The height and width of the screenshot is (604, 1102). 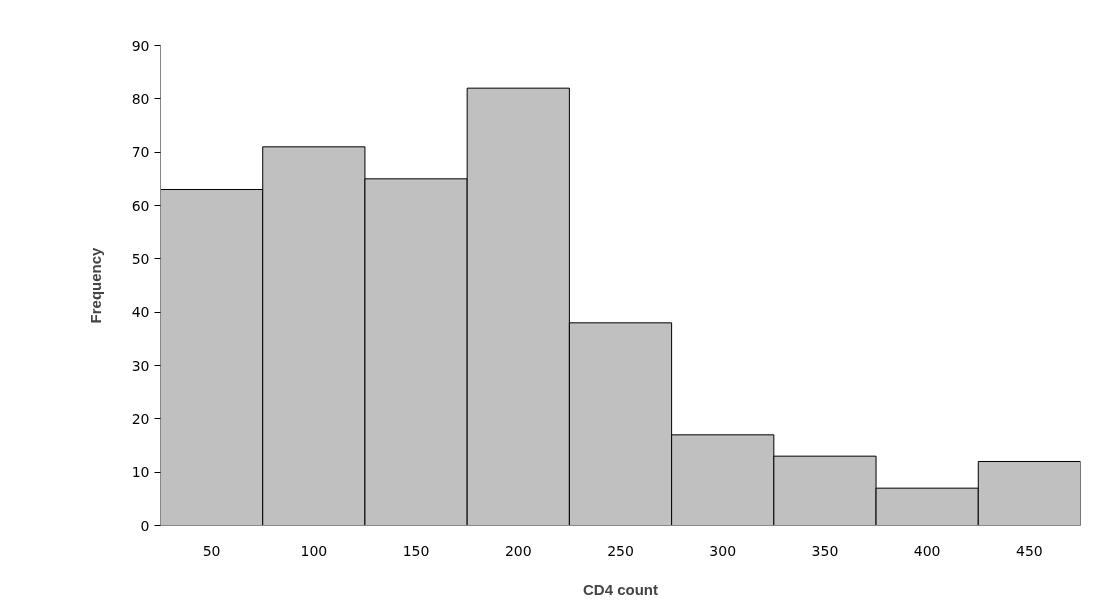 What do you see at coordinates (140, 418) in the screenshot?
I see `y-tick-label: 20` at bounding box center [140, 418].